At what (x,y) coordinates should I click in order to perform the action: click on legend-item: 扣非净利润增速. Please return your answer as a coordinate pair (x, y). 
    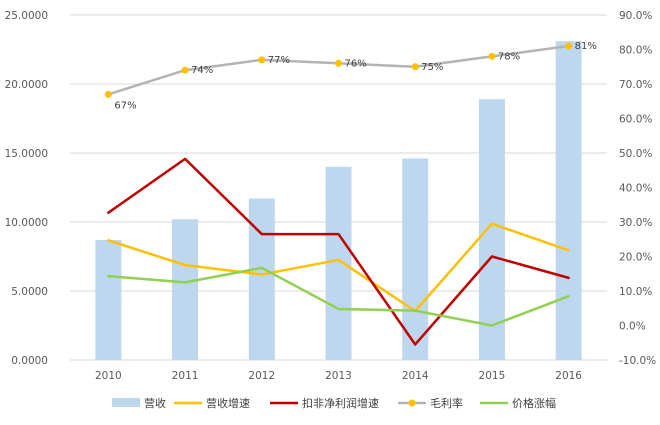
    Looking at the image, I should click on (324, 403).